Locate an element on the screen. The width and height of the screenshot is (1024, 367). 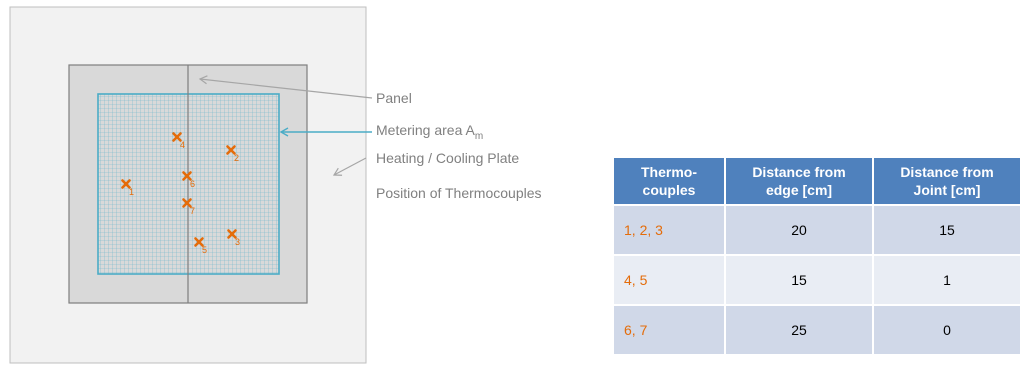
thermocouple-3-label: 3 is located at coordinates (237, 242).